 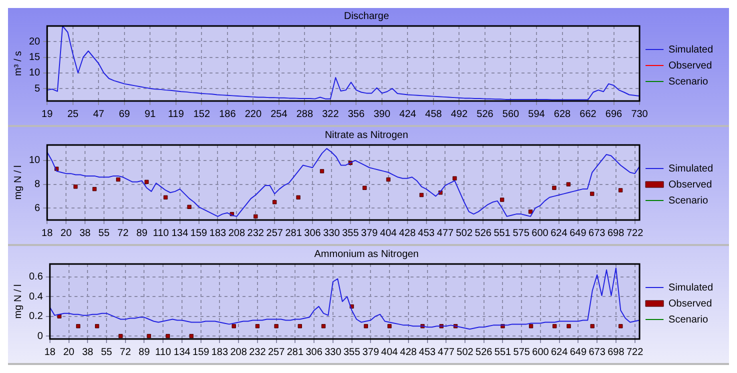 I want to click on x-tick-label: 662, so click(x=588, y=114).